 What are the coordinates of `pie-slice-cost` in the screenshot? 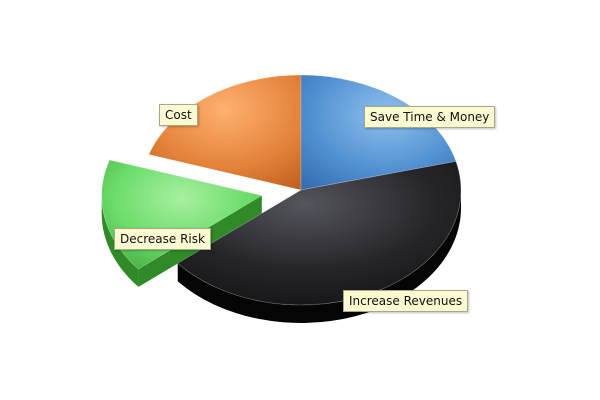 It's located at (225, 132).